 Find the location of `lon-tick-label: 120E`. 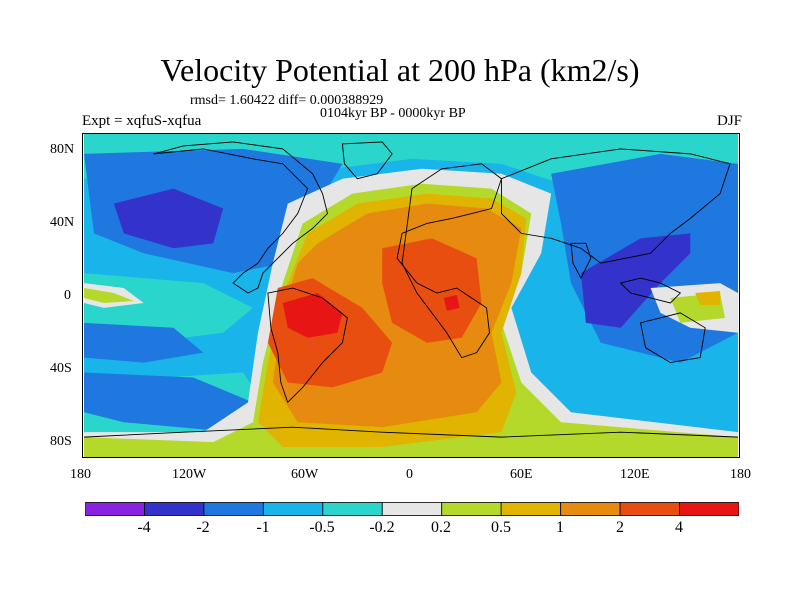

lon-tick-label: 120E is located at coordinates (635, 474).